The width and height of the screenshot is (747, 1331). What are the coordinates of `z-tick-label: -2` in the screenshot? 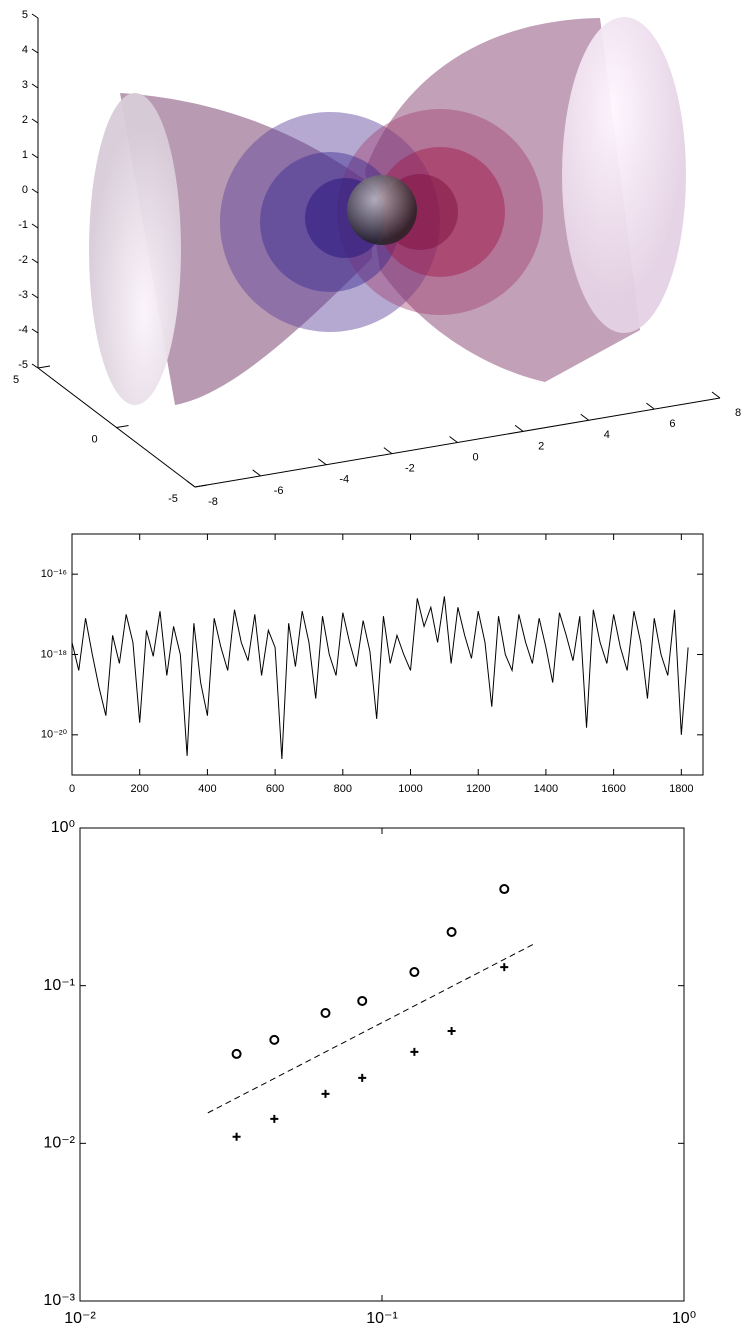 It's located at (23, 260).